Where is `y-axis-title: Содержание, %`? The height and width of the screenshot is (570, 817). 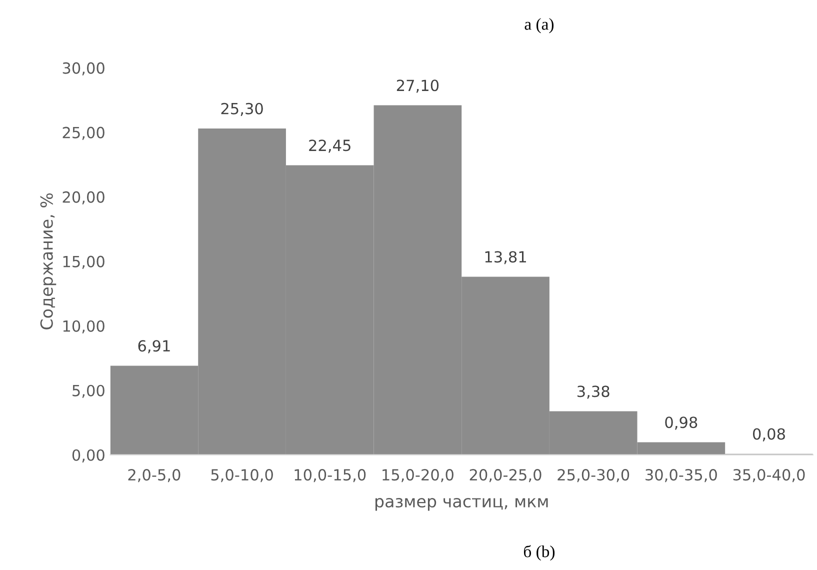
y-axis-title: Содержание, % is located at coordinates (48, 261).